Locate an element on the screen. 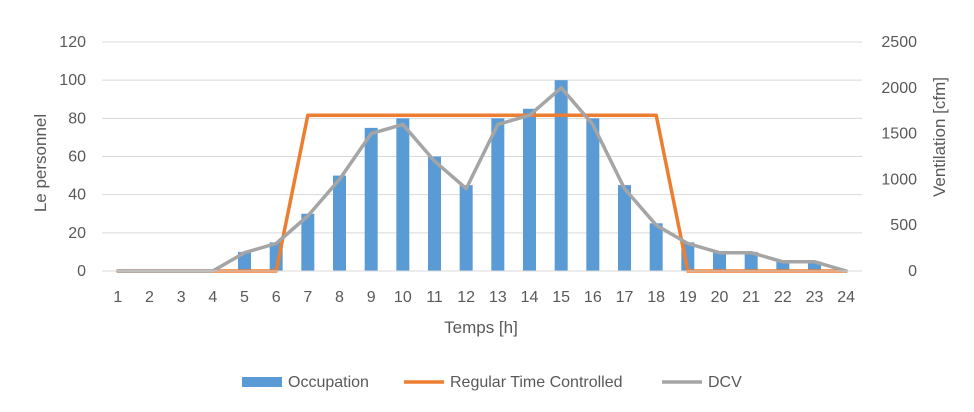  left-tick-label: 0 is located at coordinates (81, 271).